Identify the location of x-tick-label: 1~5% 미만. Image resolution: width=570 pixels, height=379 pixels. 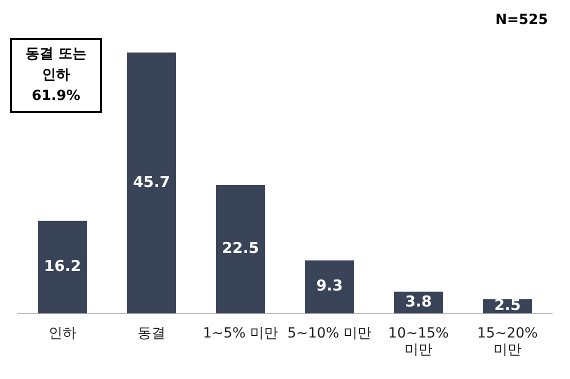
(240, 333).